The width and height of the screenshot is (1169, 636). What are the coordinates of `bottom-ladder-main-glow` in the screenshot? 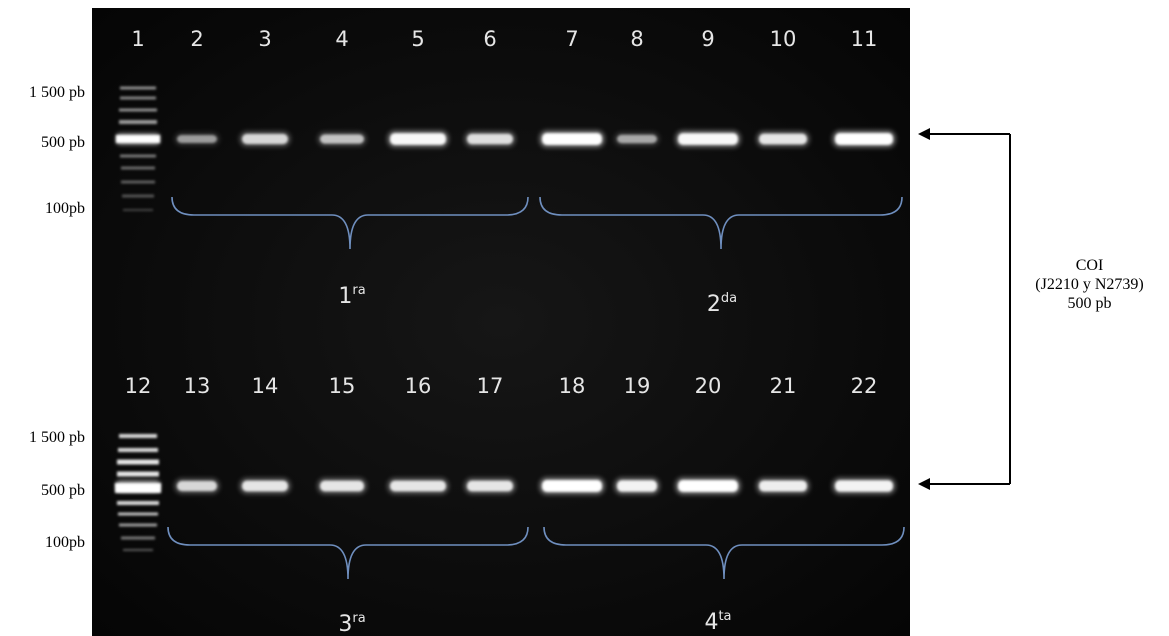 It's located at (138, 486).